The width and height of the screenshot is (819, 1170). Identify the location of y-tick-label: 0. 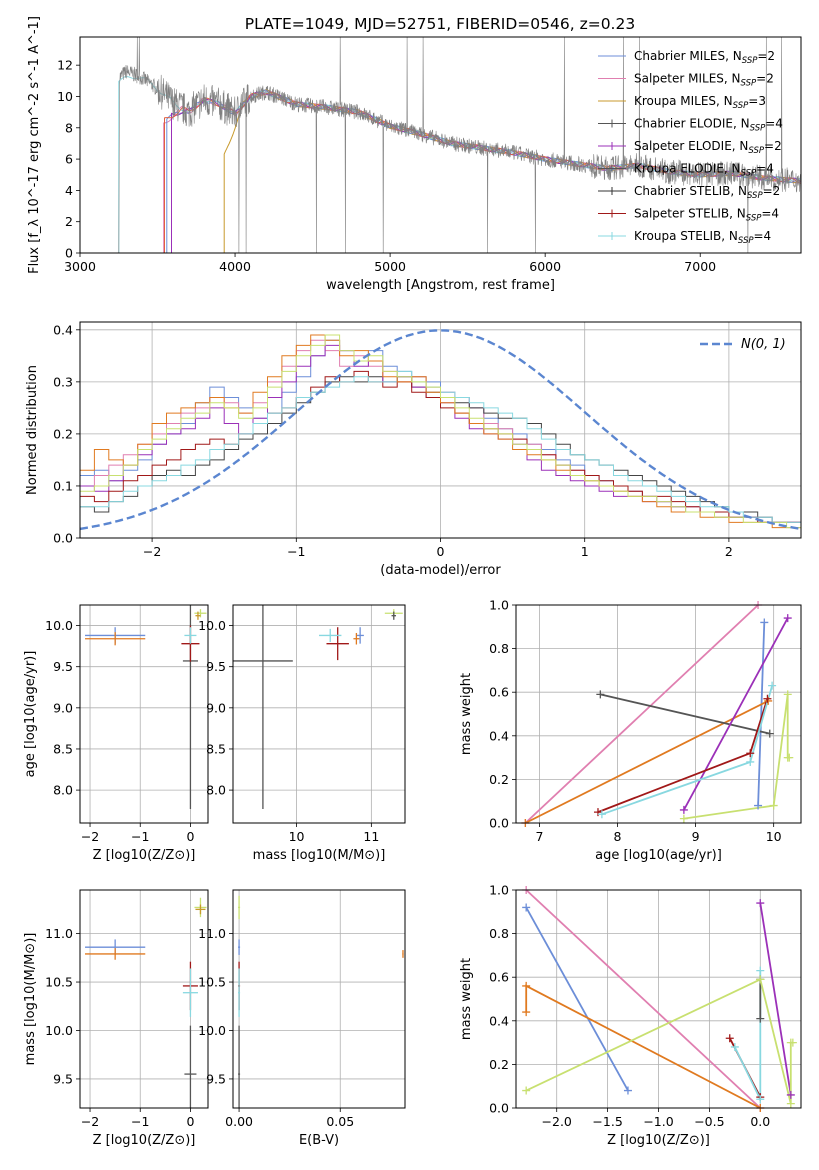
(69, 253).